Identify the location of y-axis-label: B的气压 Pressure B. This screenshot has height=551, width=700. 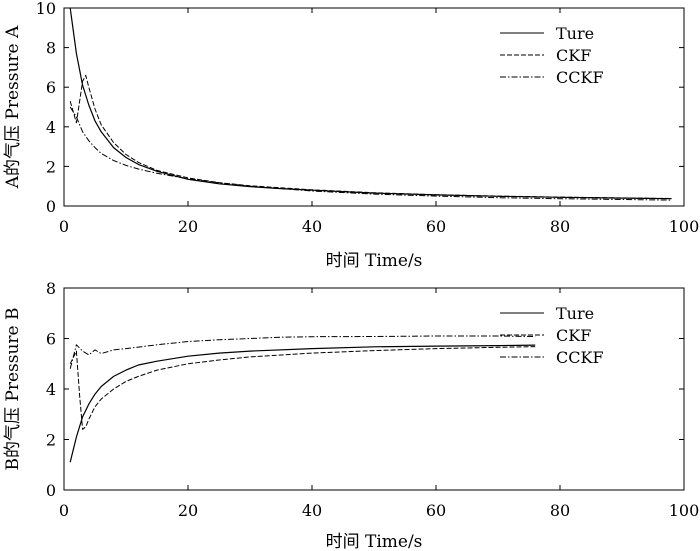
(13, 388).